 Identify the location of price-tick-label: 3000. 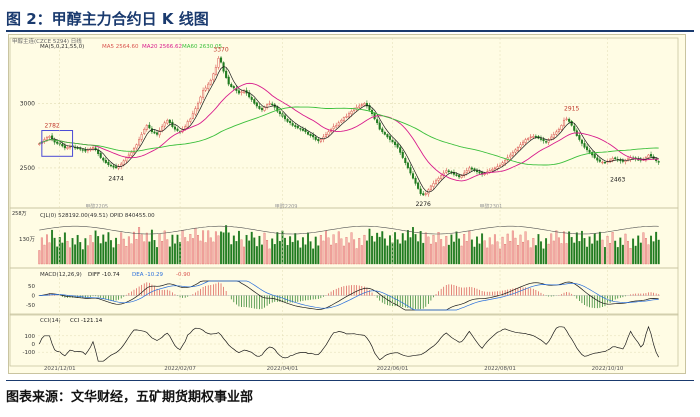
(27, 103).